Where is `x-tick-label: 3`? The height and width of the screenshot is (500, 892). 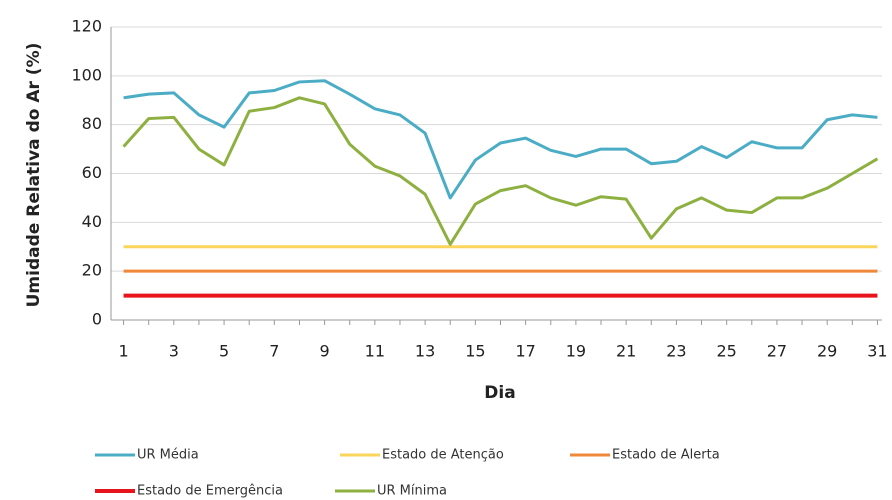 x-tick-label: 3 is located at coordinates (174, 351).